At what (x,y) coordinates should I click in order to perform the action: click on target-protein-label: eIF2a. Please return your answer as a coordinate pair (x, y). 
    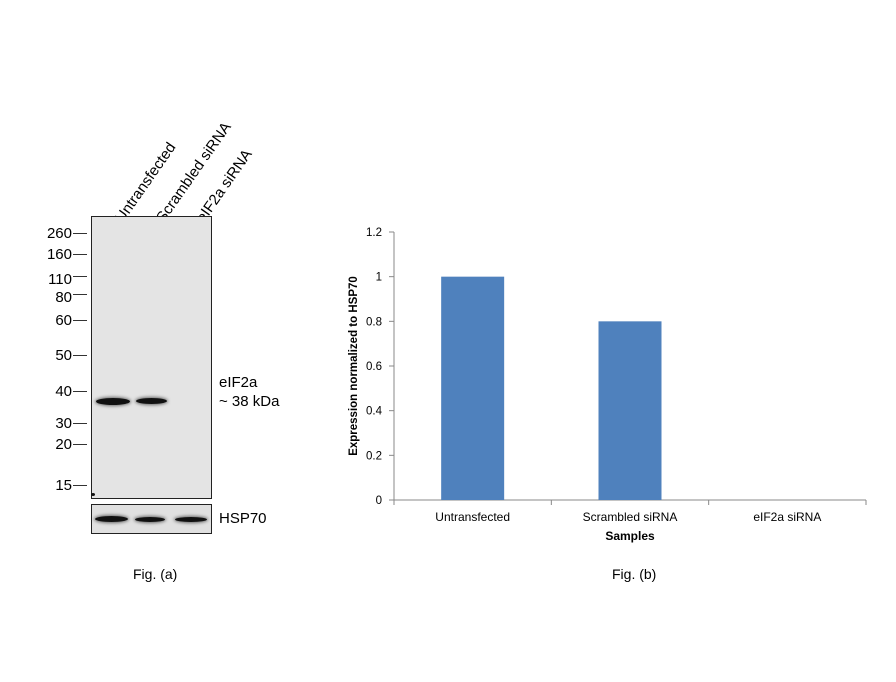
    Looking at the image, I should click on (238, 382).